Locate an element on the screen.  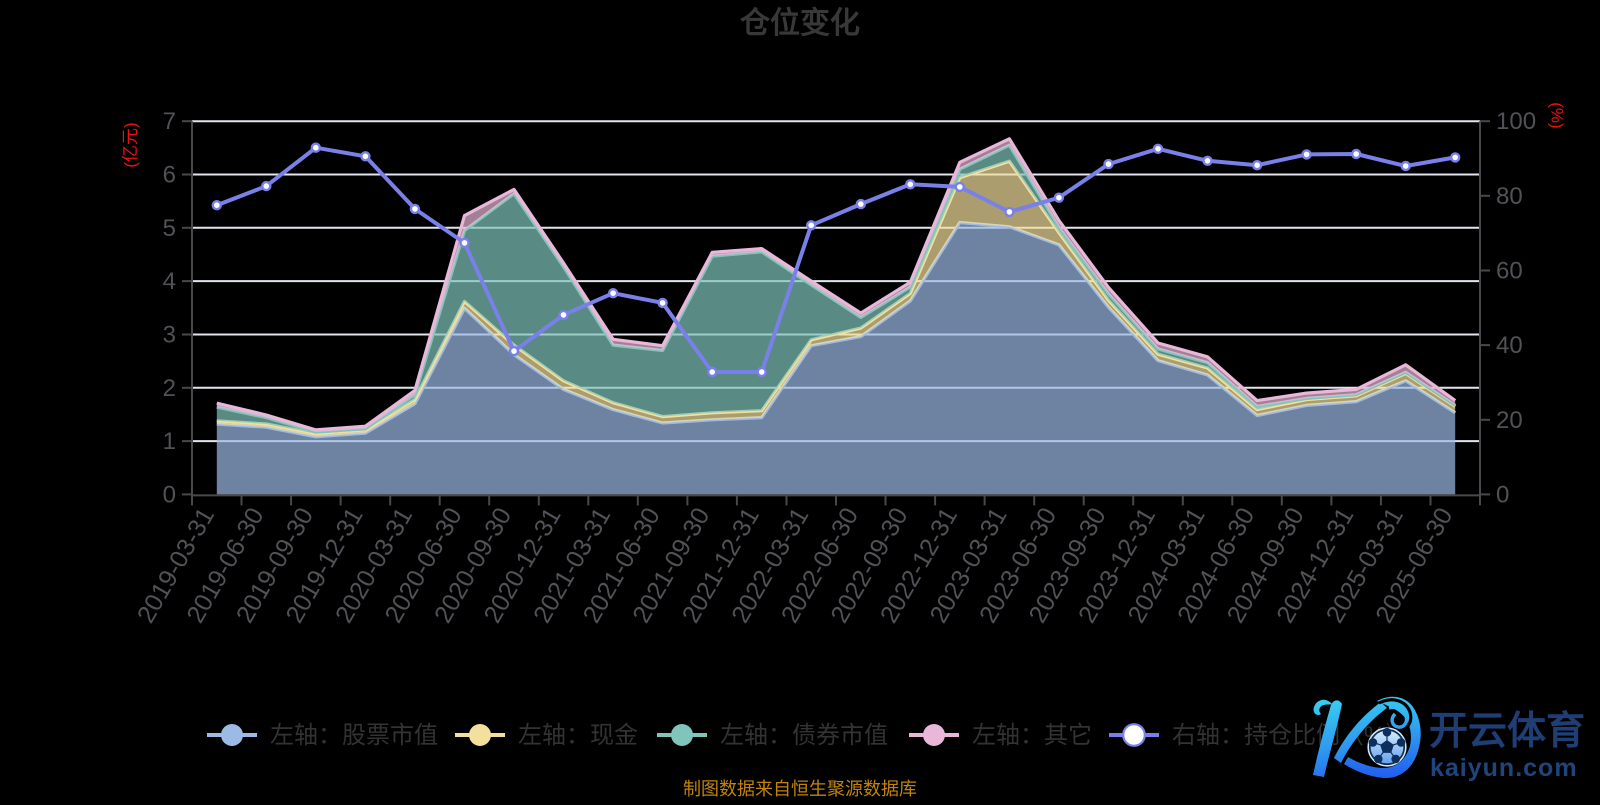
svg-text: 6 is located at coordinates (169, 175).